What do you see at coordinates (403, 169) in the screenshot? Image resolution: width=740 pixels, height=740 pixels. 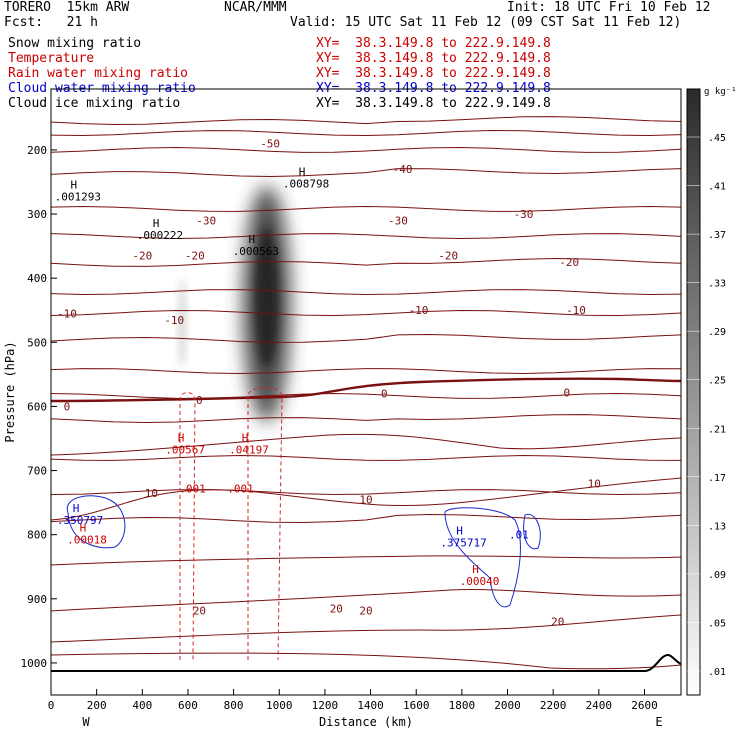 I see `temperature-label: -40` at bounding box center [403, 169].